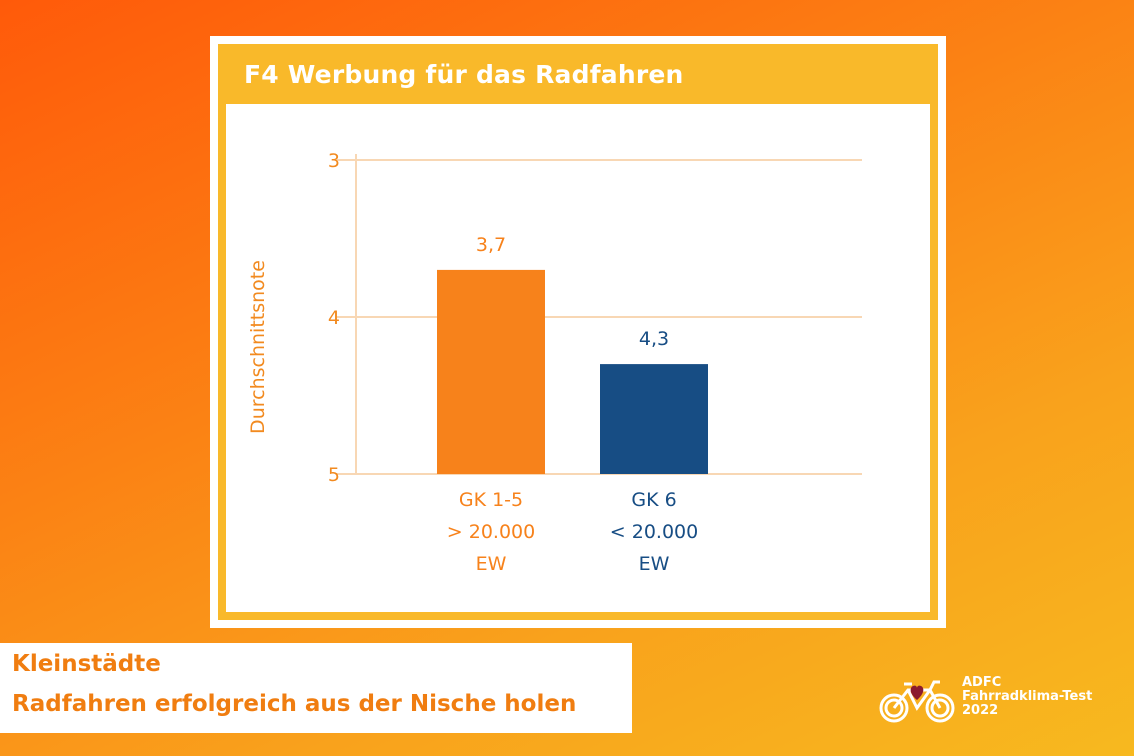 The image size is (1134, 756). Describe the element at coordinates (334, 161) in the screenshot. I see `y-tick-label: 3` at that location.